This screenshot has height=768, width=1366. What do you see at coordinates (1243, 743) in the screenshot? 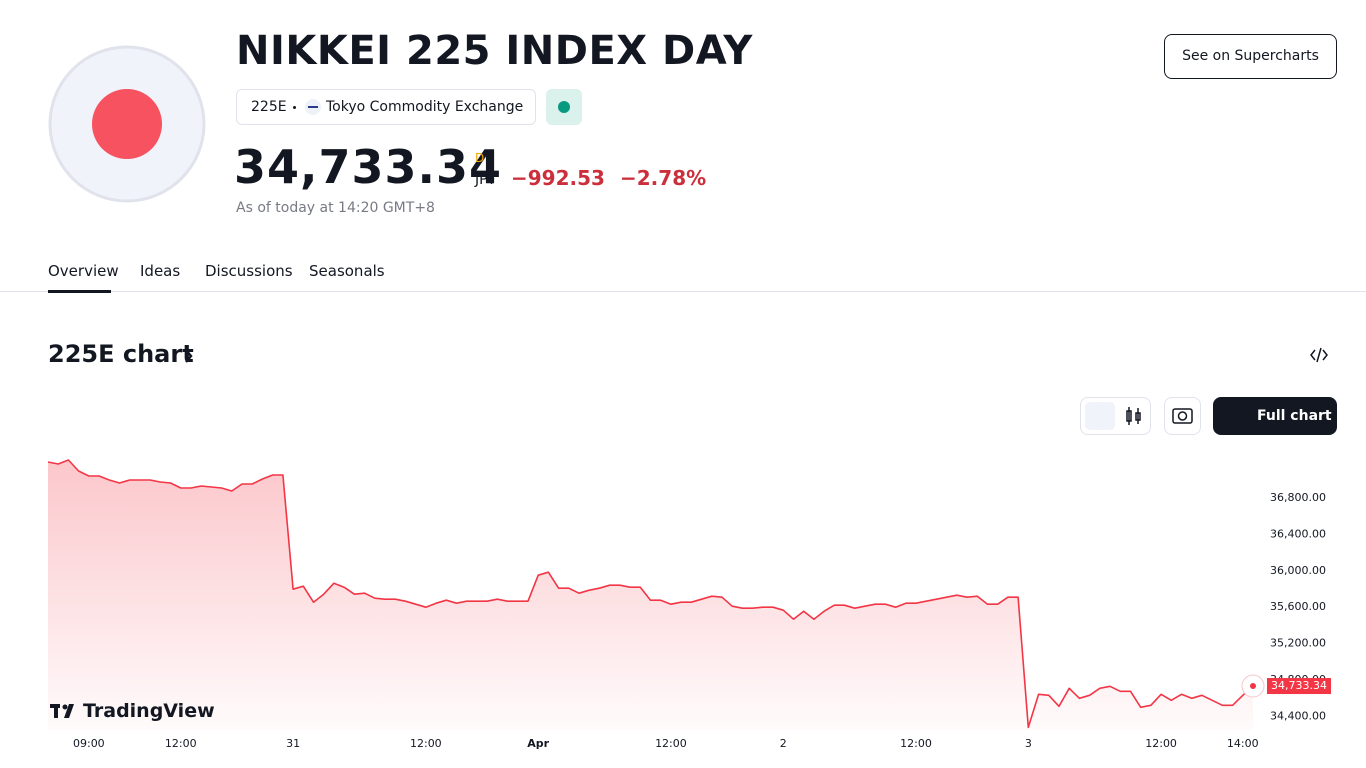
I see `x-tick-label: 14:00` at bounding box center [1243, 743].